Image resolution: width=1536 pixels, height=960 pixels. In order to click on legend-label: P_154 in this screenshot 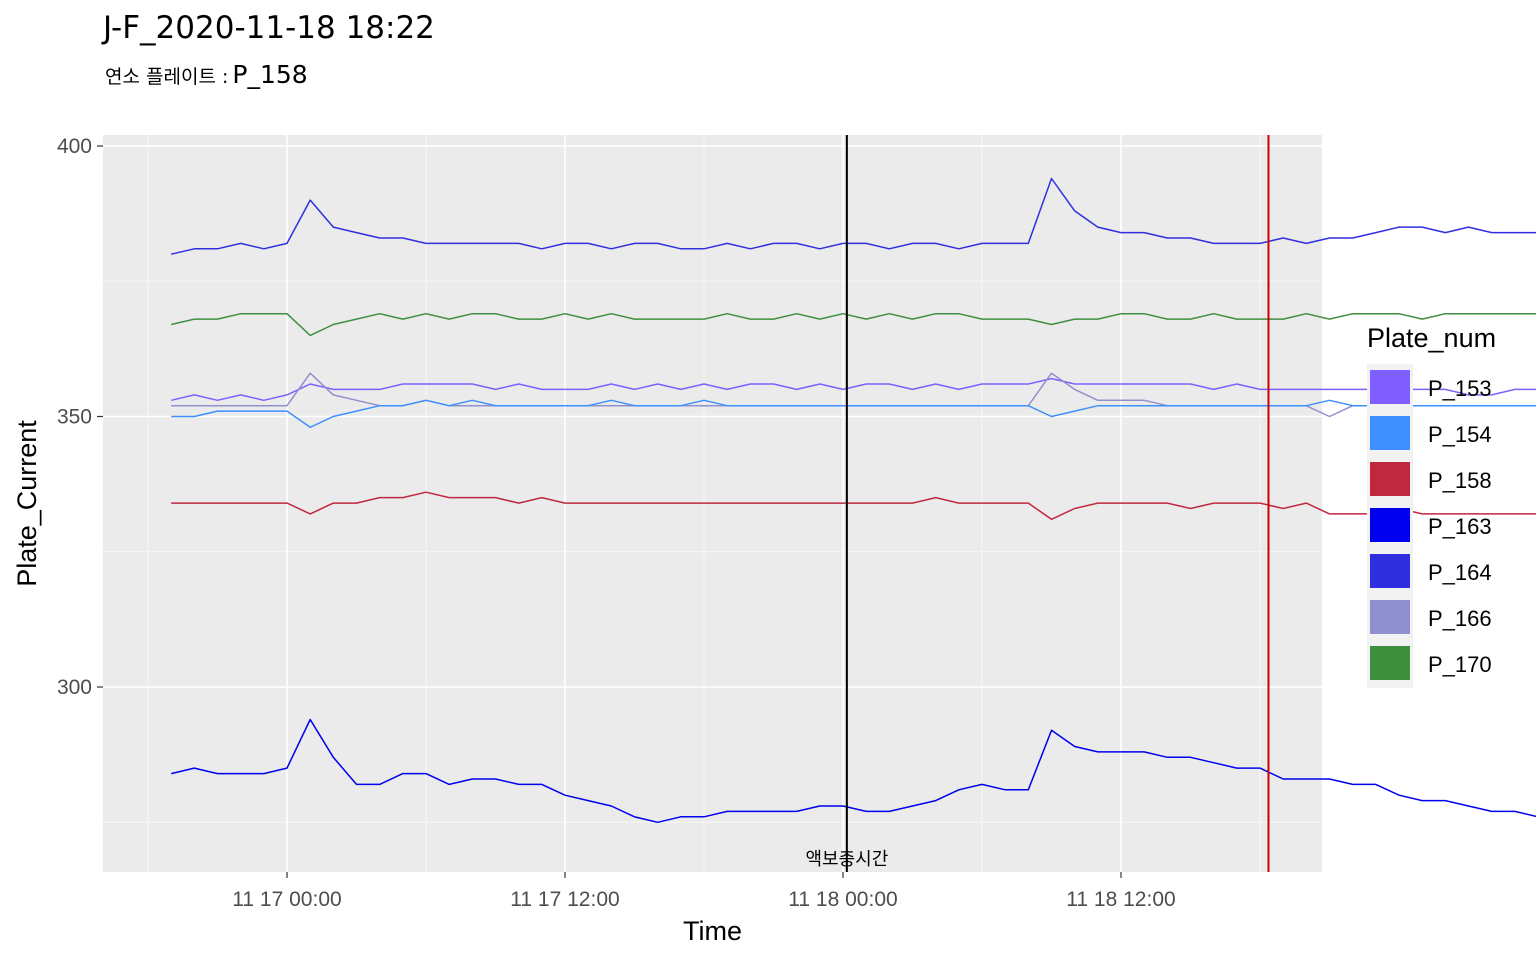, I will do `click(1460, 434)`.